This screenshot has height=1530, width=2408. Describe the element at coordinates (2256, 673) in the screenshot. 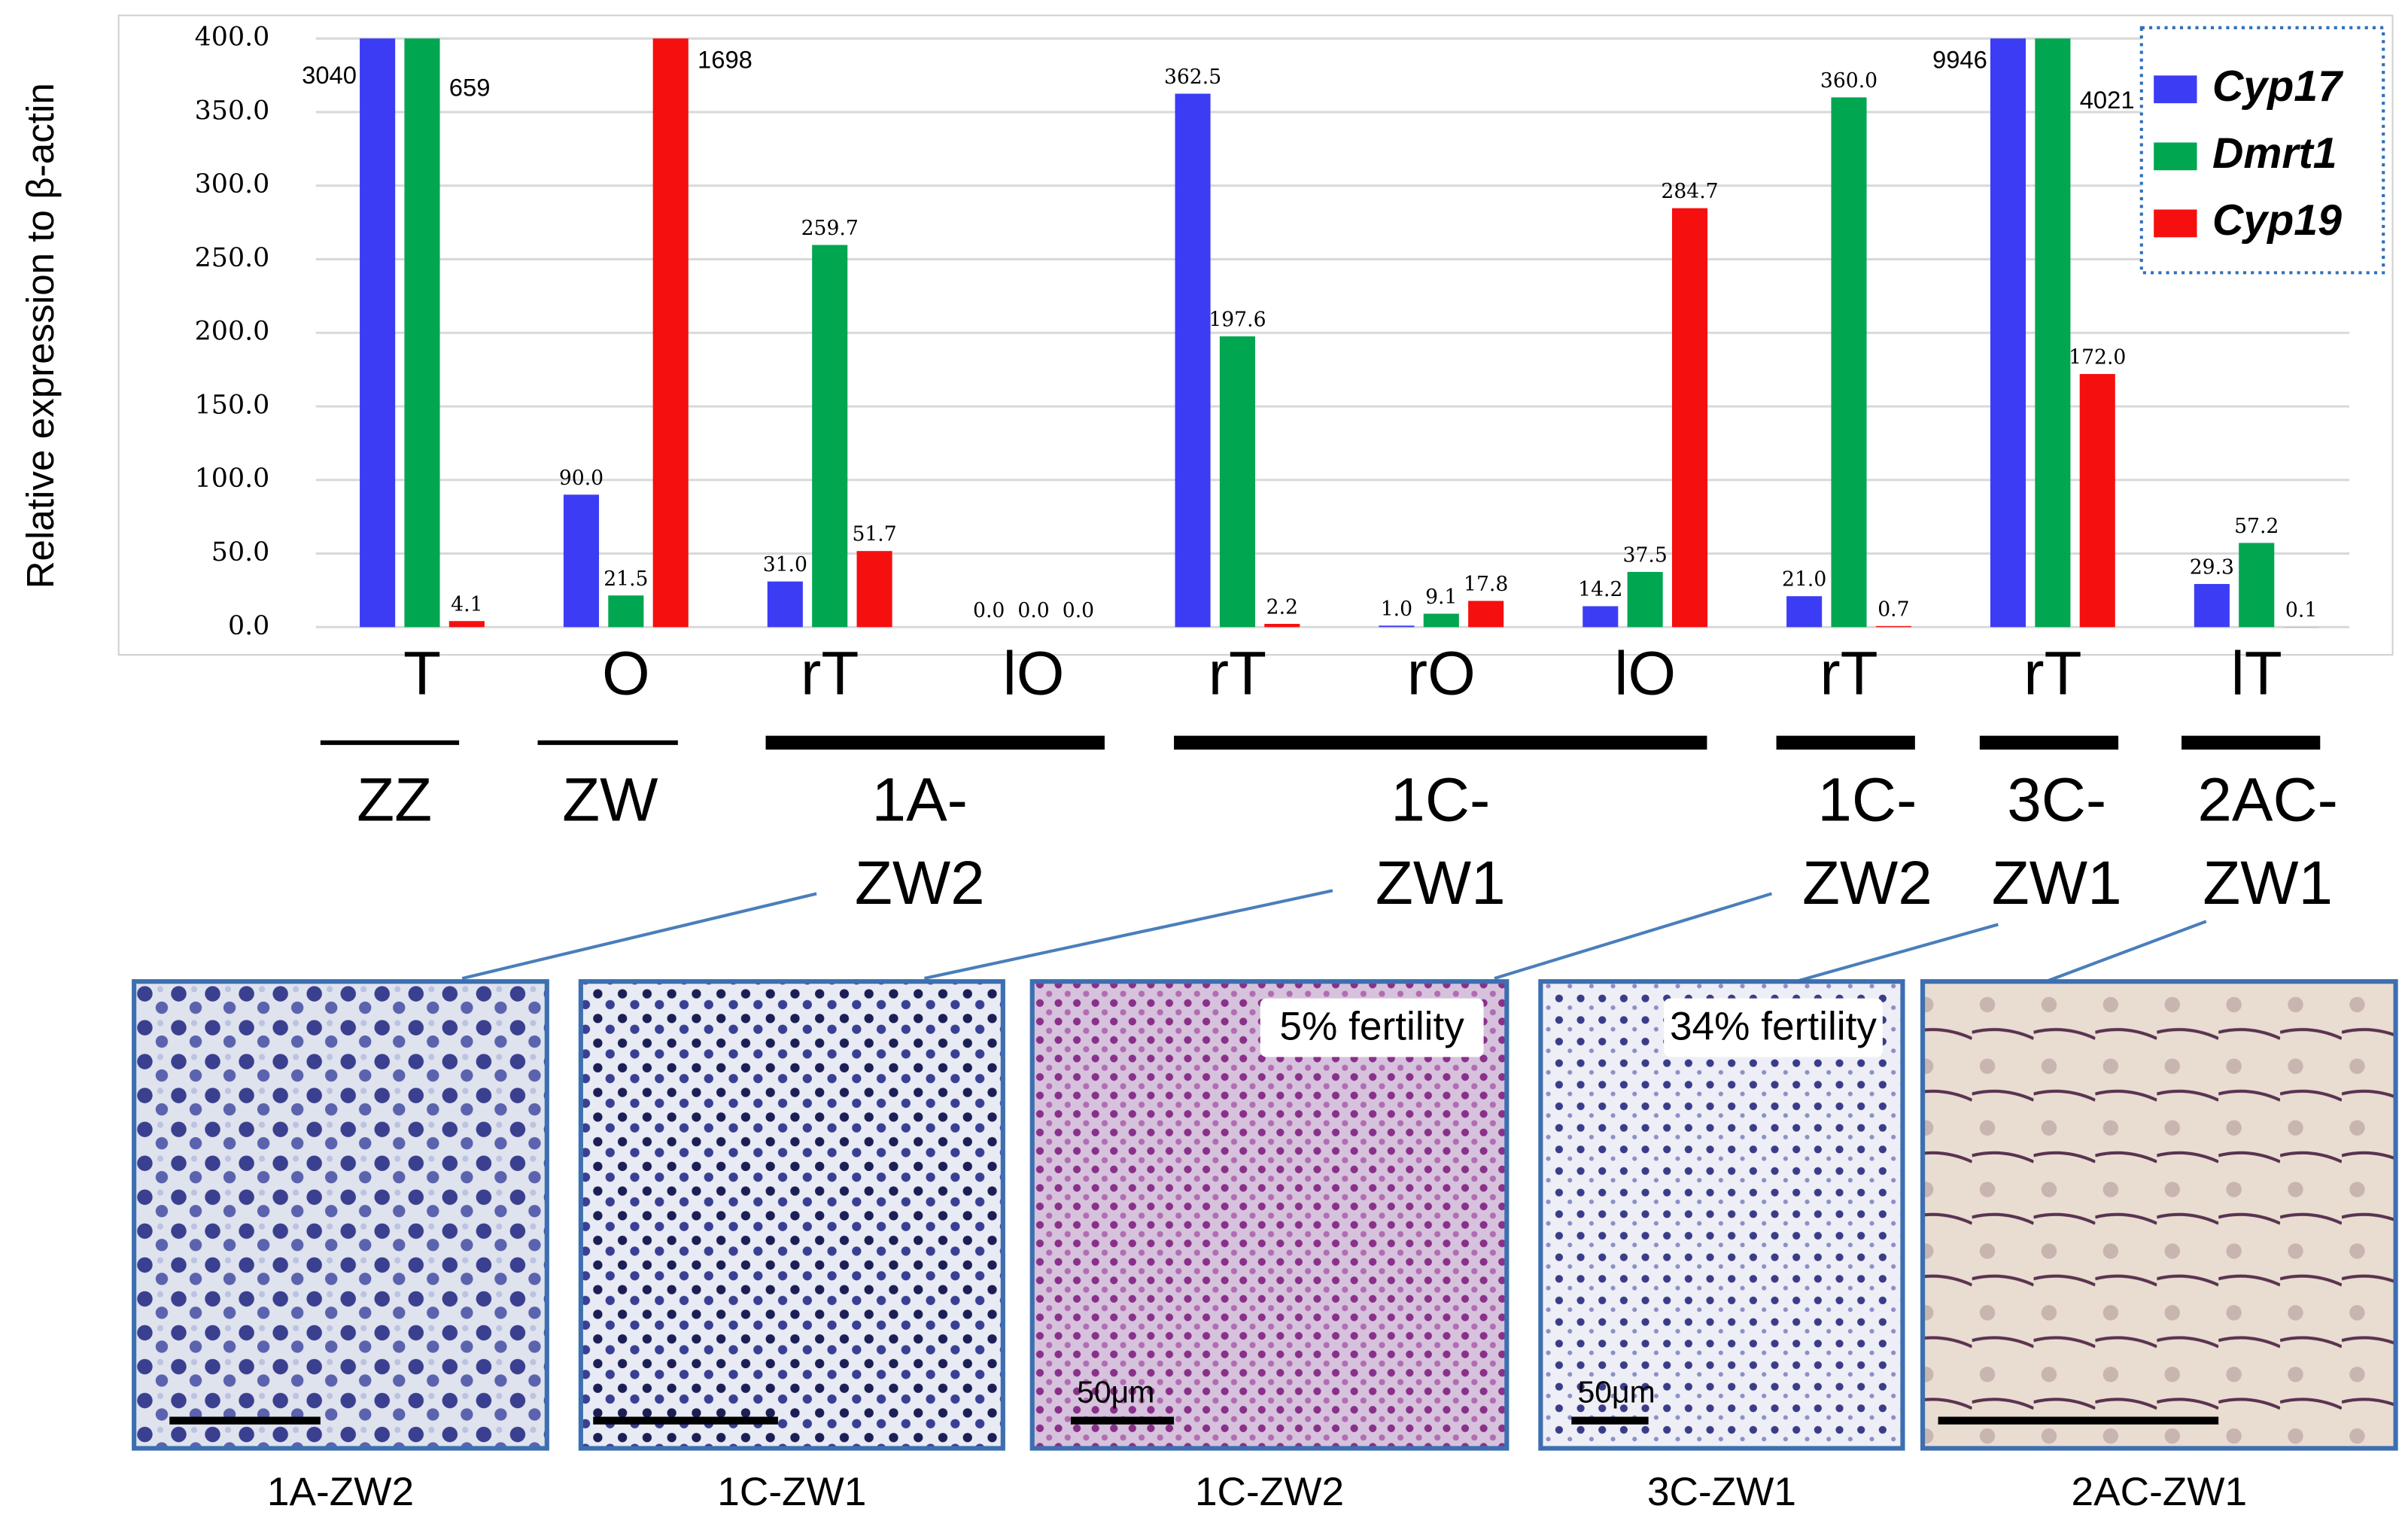

I see `x-tick-label: lT` at that location.